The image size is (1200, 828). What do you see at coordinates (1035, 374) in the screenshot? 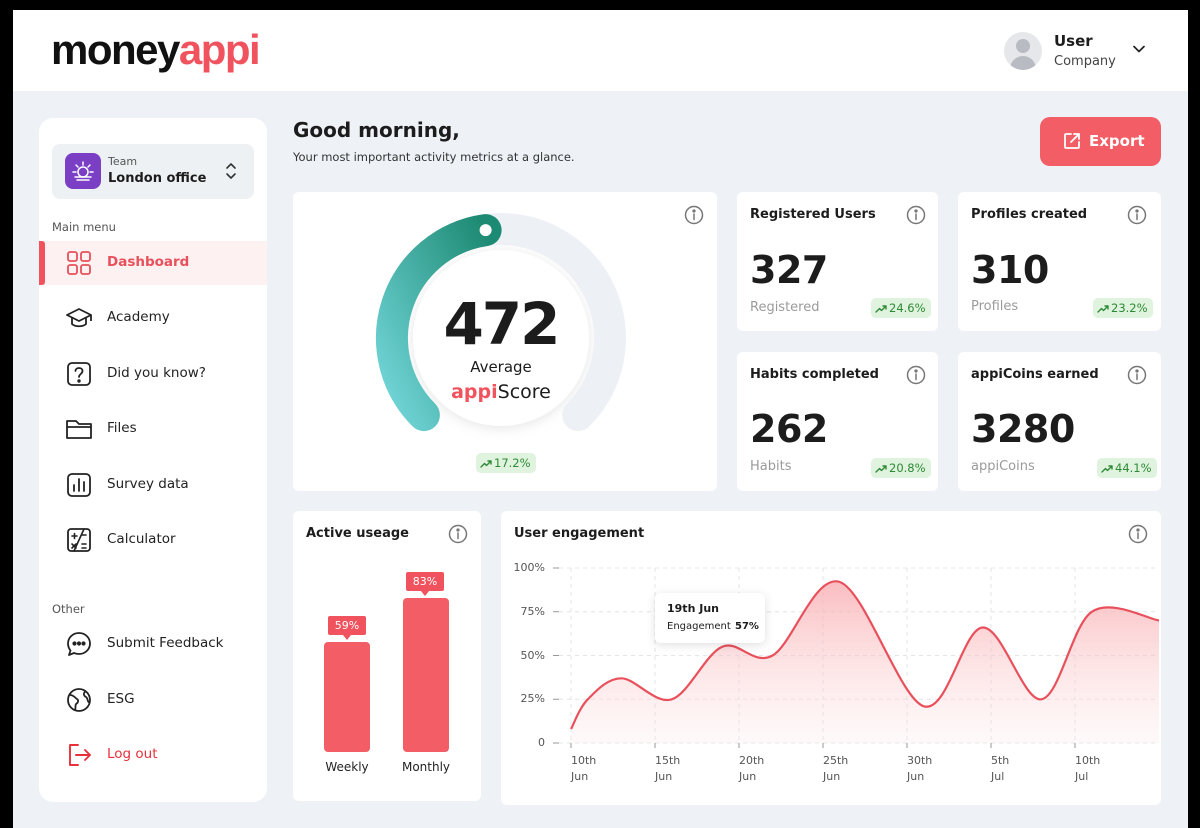
I see `stat-title: appiCoins earned` at bounding box center [1035, 374].